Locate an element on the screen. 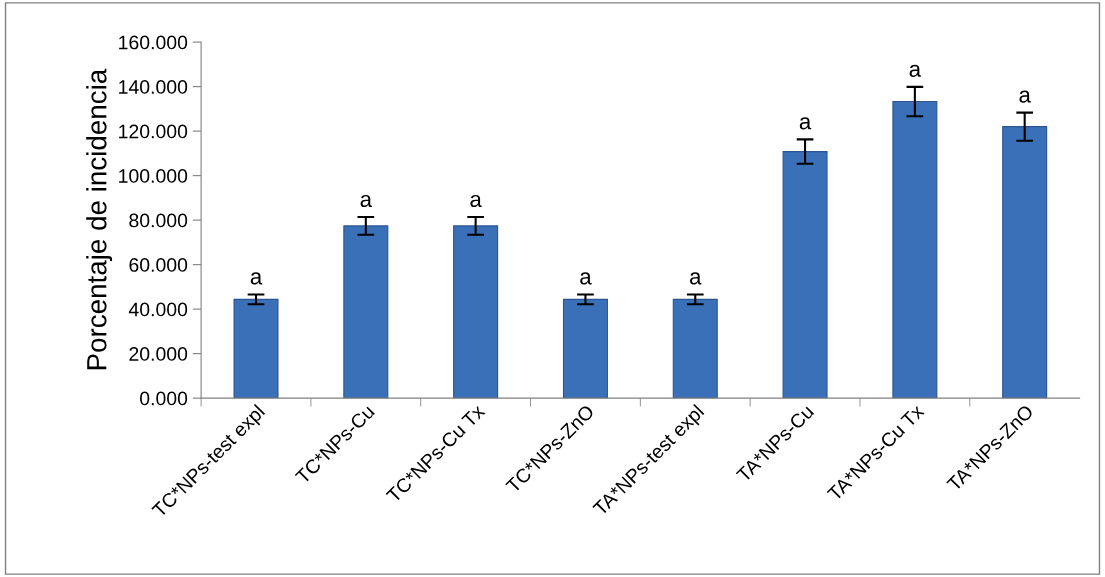 The width and height of the screenshot is (1105, 577). y-tick-label: 0.000 is located at coordinates (164, 398).